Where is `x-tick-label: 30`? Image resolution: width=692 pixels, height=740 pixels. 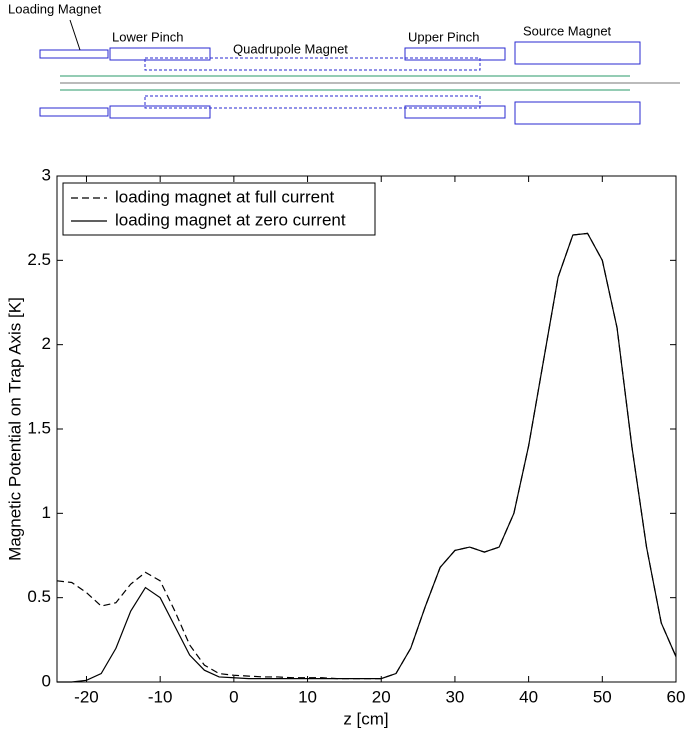 x-tick-label: 30 is located at coordinates (454, 696).